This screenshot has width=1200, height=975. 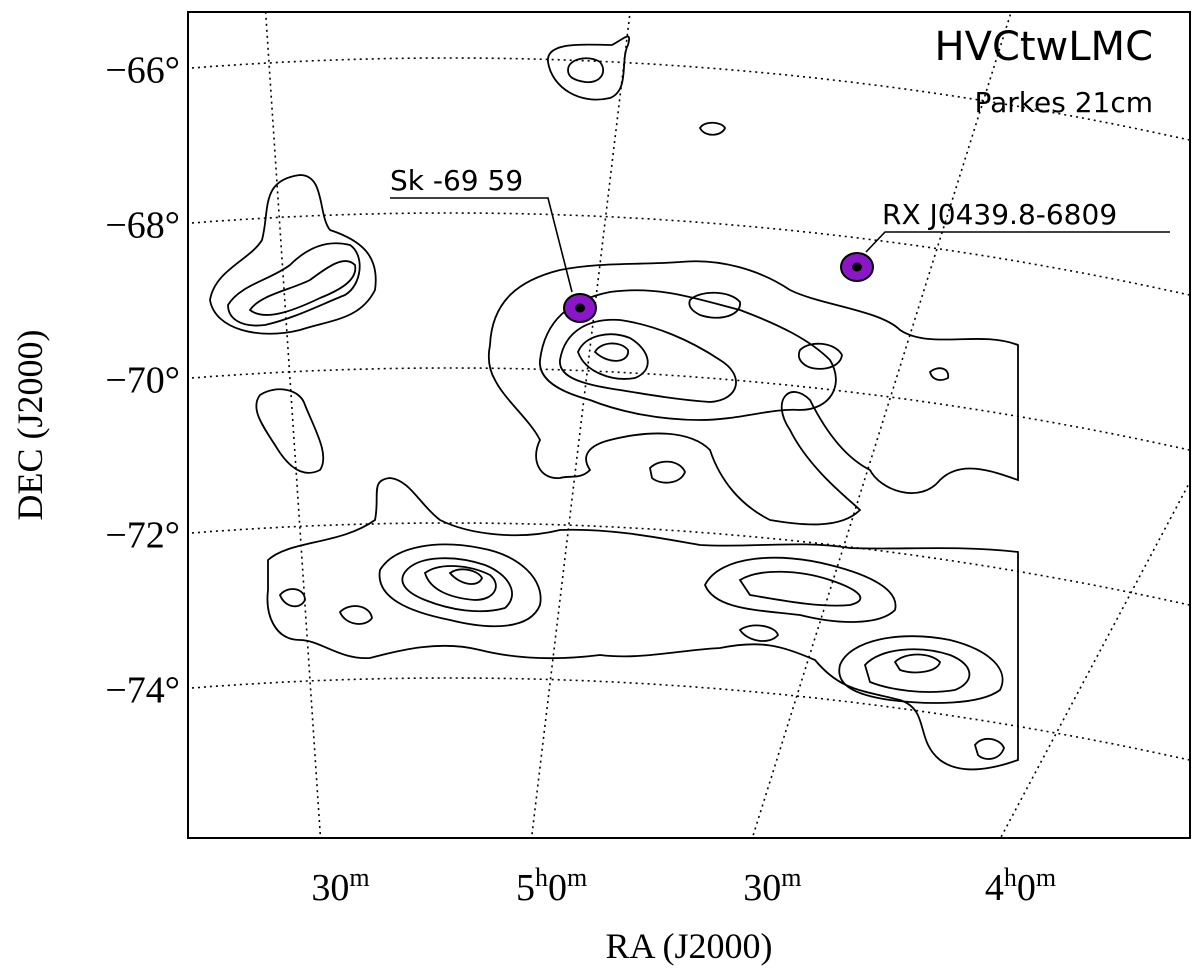 What do you see at coordinates (1063, 102) in the screenshot?
I see `chart-subtitle: Parkes 21cm` at bounding box center [1063, 102].